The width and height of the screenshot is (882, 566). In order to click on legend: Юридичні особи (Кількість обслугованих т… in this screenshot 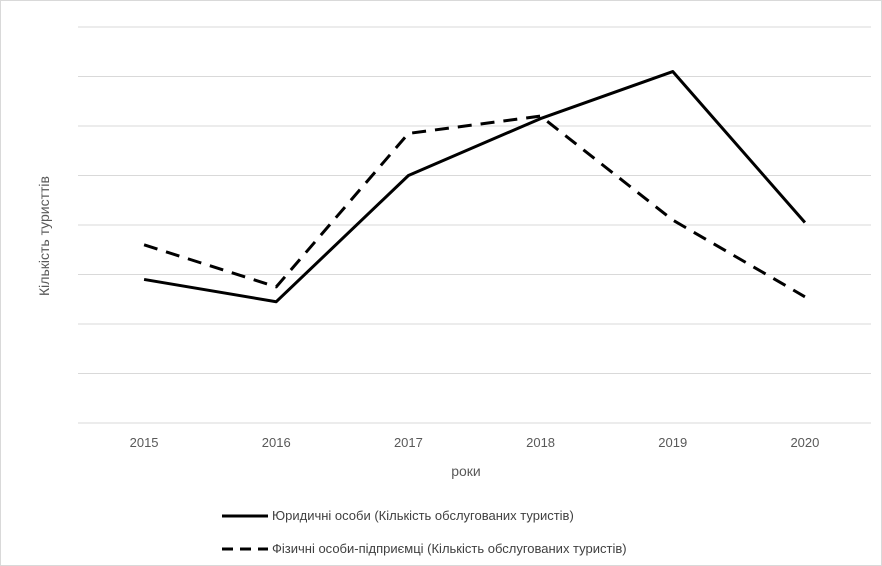, I will do `click(424, 532)`.